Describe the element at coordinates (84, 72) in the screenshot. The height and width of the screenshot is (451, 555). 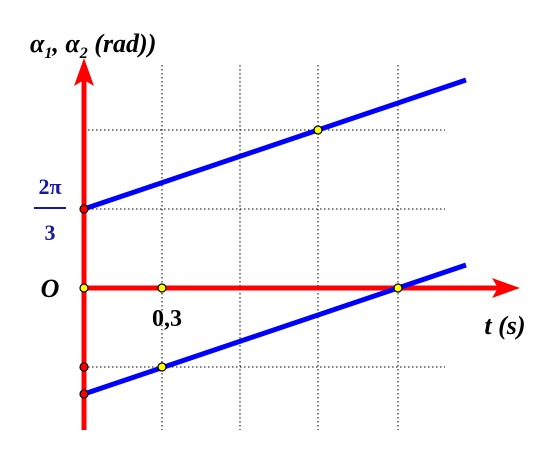
I see `y-arrow` at that location.